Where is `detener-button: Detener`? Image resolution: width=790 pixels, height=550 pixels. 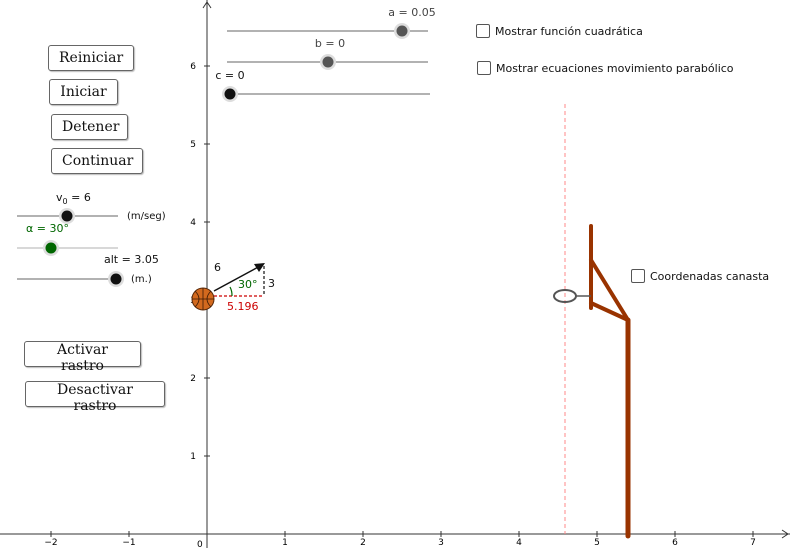 detener-button: Detener is located at coordinates (89, 127).